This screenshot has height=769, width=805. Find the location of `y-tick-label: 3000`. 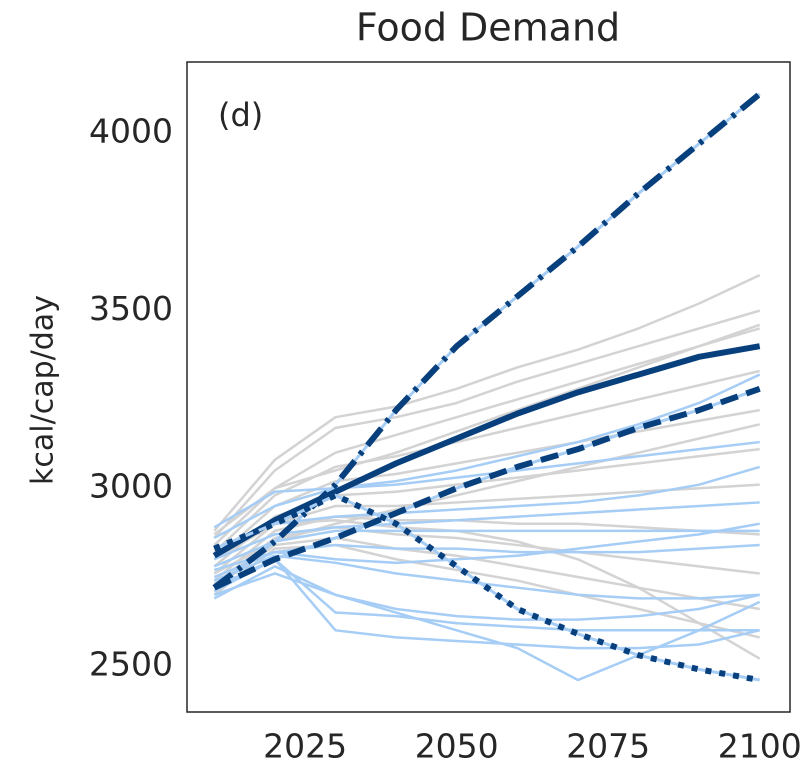

y-tick-label: 3000 is located at coordinates (131, 486).